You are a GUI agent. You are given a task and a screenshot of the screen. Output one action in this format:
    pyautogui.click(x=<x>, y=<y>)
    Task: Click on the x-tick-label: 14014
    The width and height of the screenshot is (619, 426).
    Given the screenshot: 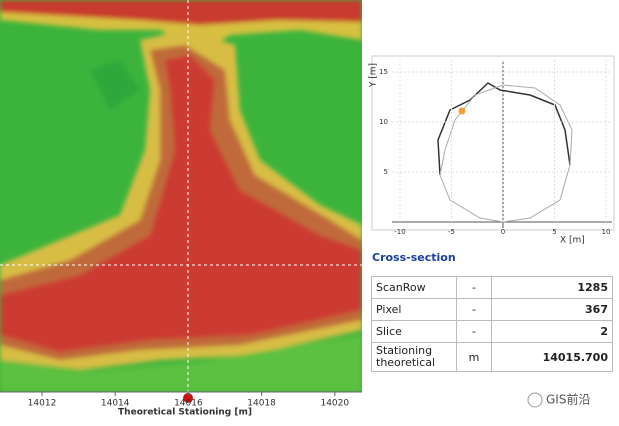 What is the action you would take?
    pyautogui.click(x=115, y=404)
    